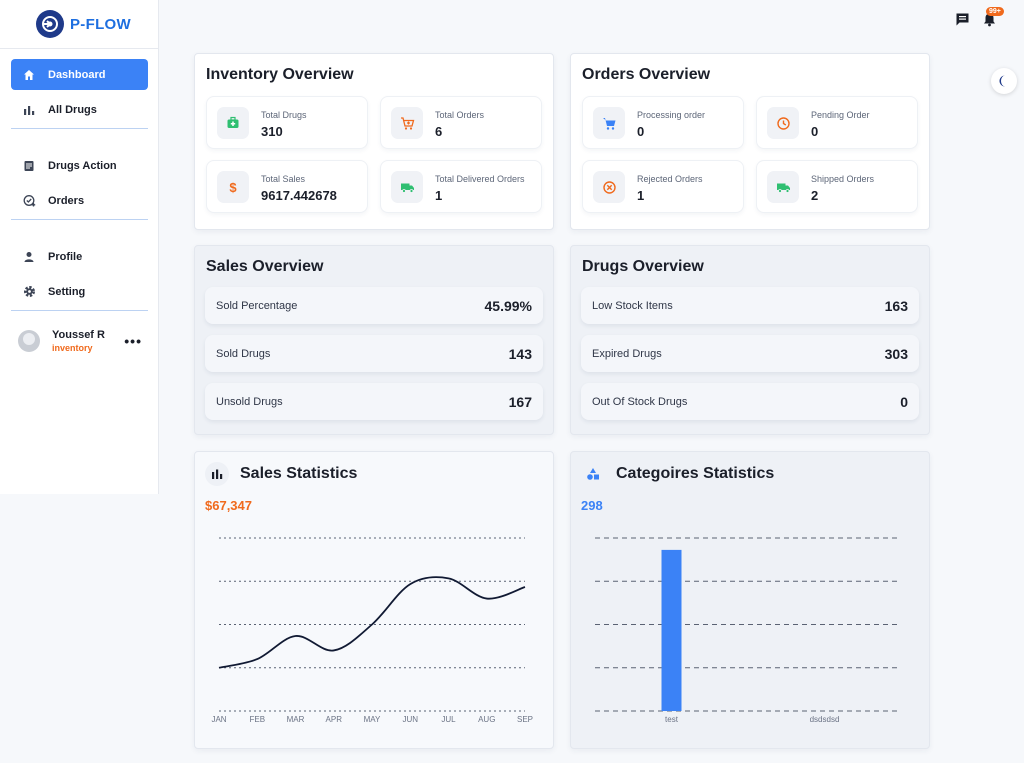 Image resolution: width=1024 pixels, height=763 pixels. I want to click on x-circle-icon, so click(609, 187).